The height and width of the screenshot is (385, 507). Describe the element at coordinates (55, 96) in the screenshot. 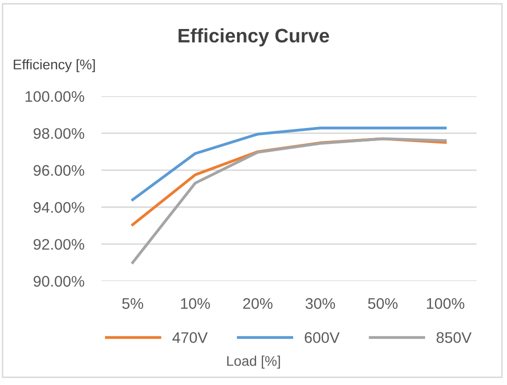

I see `y-tick-label: 100.00%` at that location.